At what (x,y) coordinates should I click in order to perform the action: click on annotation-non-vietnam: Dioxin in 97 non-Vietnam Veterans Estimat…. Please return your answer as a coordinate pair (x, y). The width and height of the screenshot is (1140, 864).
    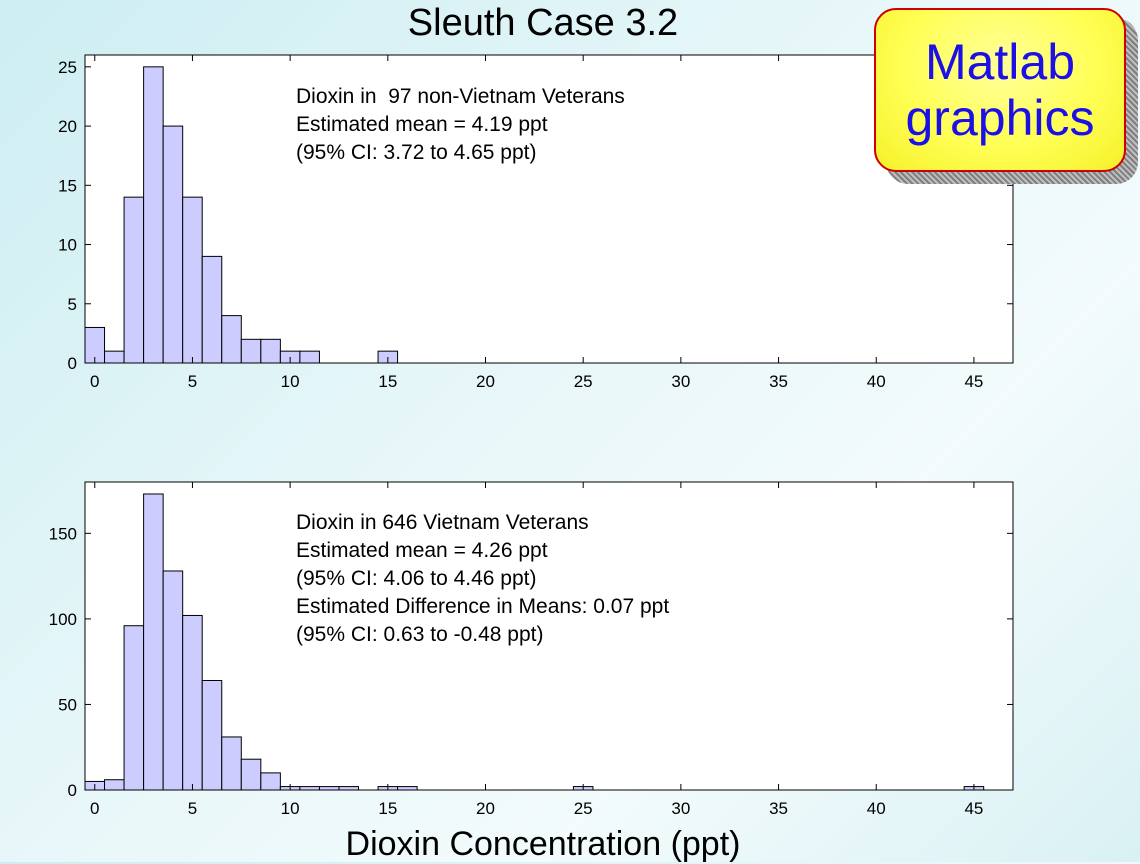
    Looking at the image, I should click on (460, 125).